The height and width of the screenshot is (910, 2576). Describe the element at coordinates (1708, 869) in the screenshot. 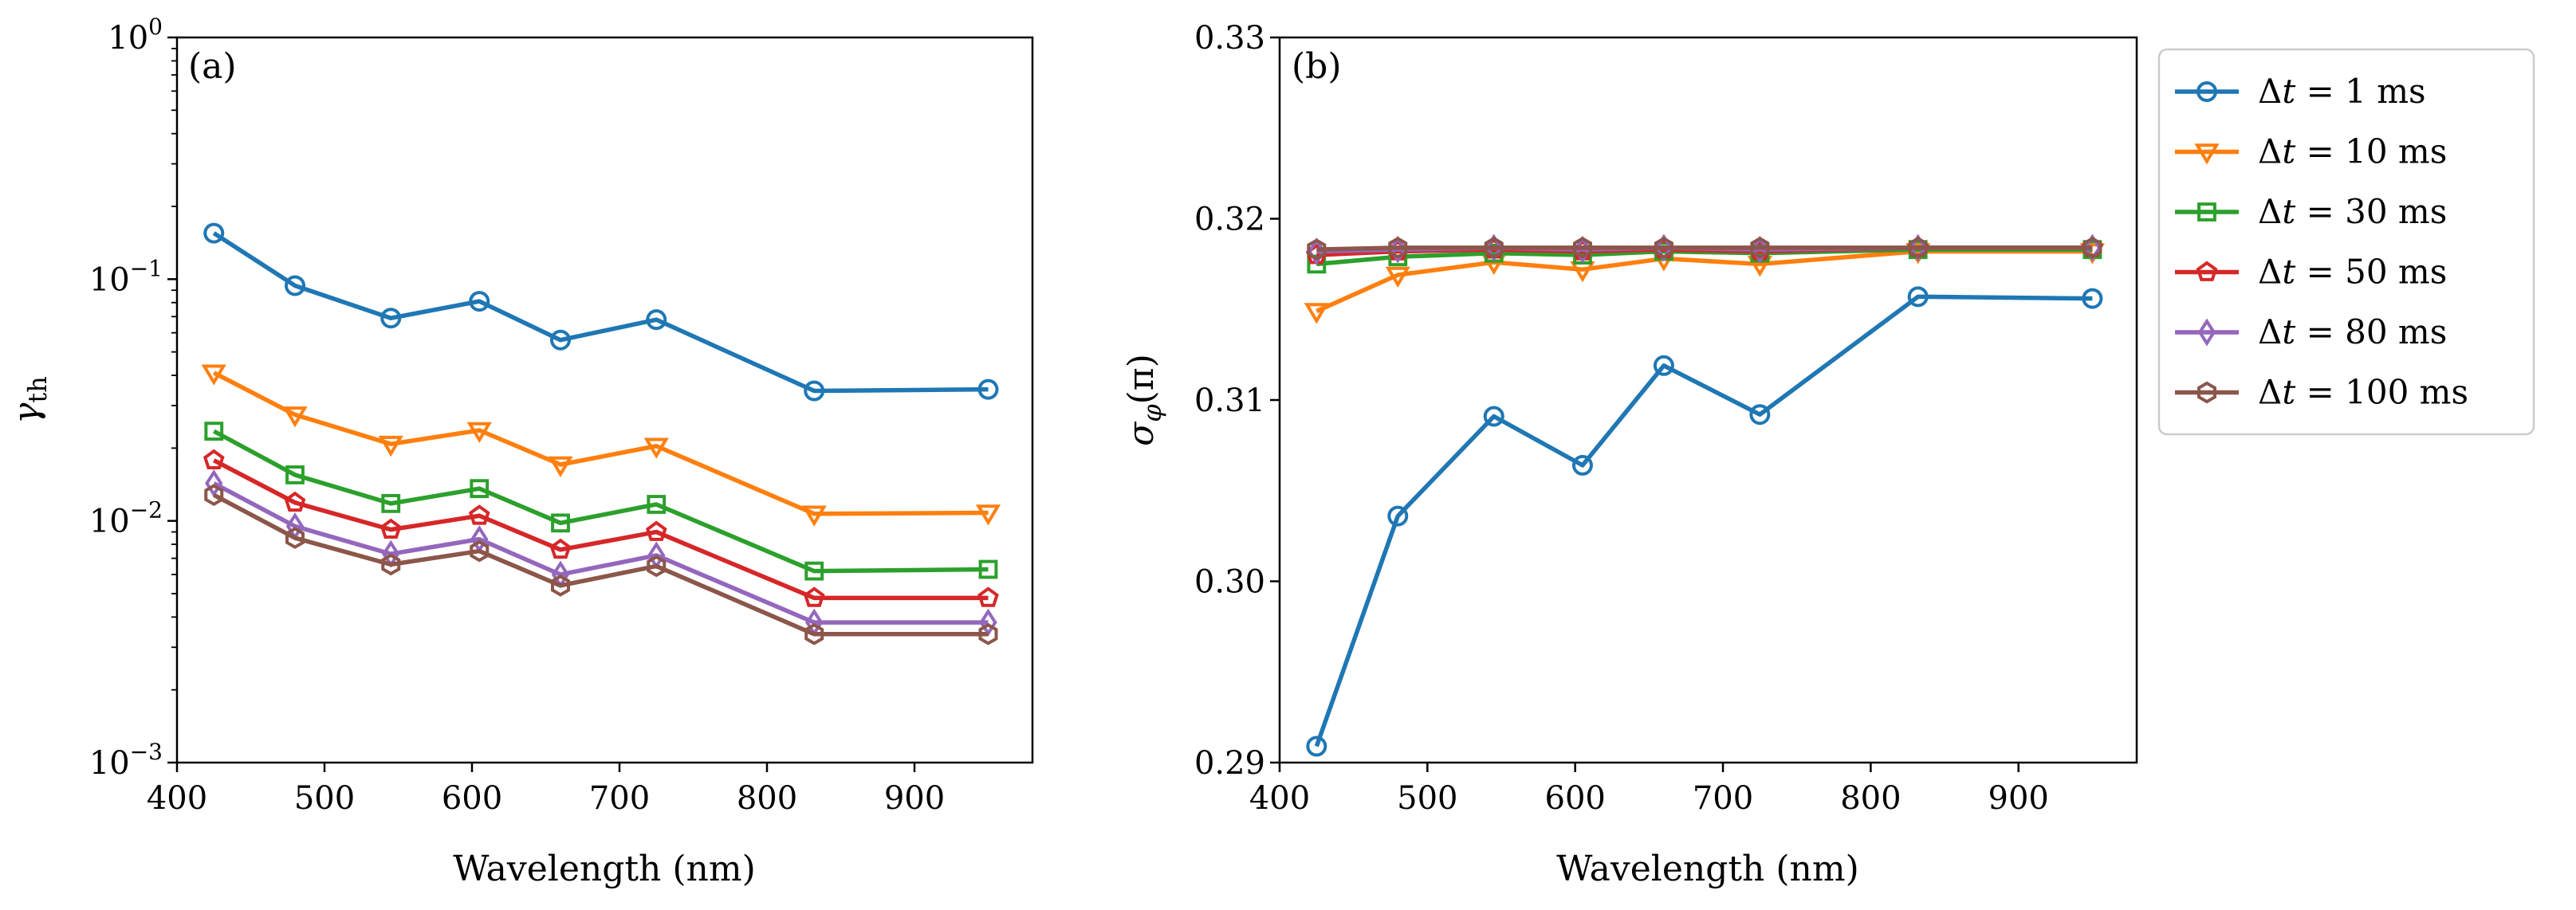

I see `panel-b-xlabel: Wavelength (nm)` at that location.